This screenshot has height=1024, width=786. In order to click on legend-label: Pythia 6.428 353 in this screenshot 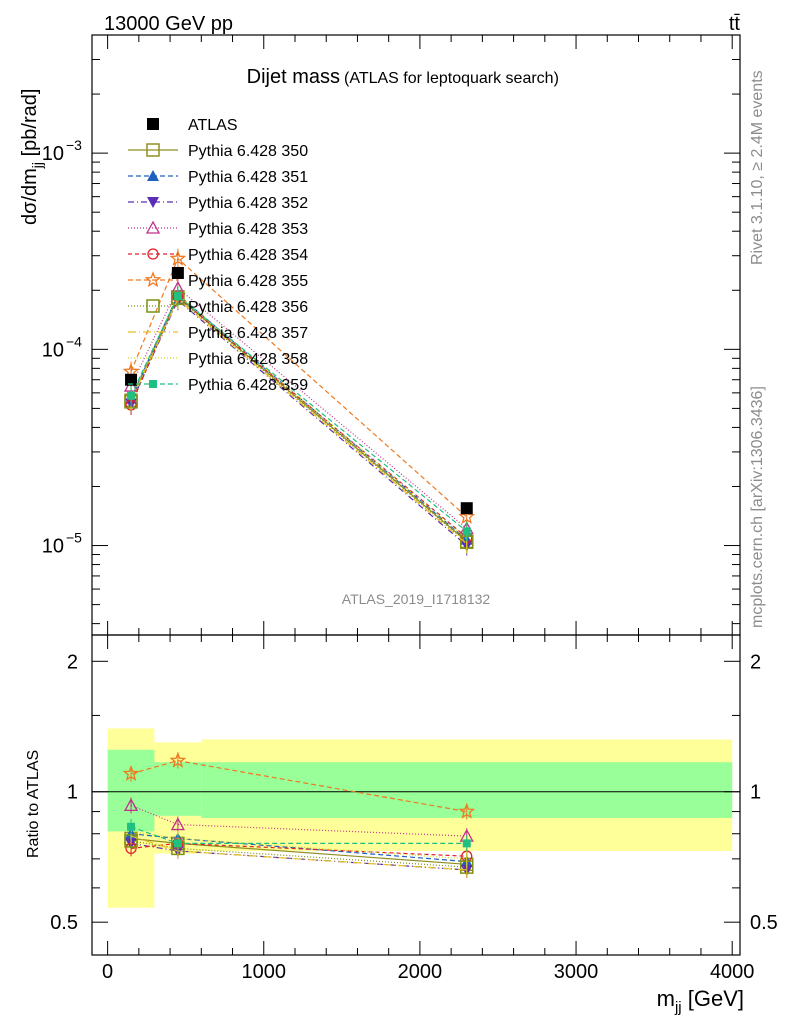, I will do `click(248, 229)`.